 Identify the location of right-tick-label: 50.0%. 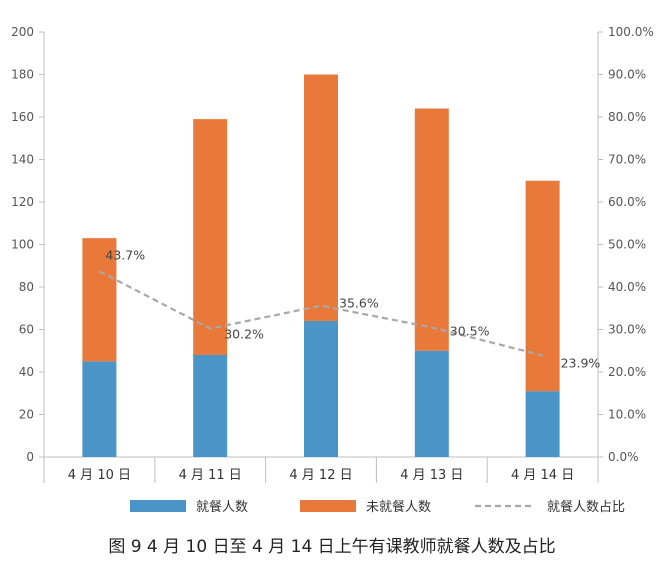
(627, 245).